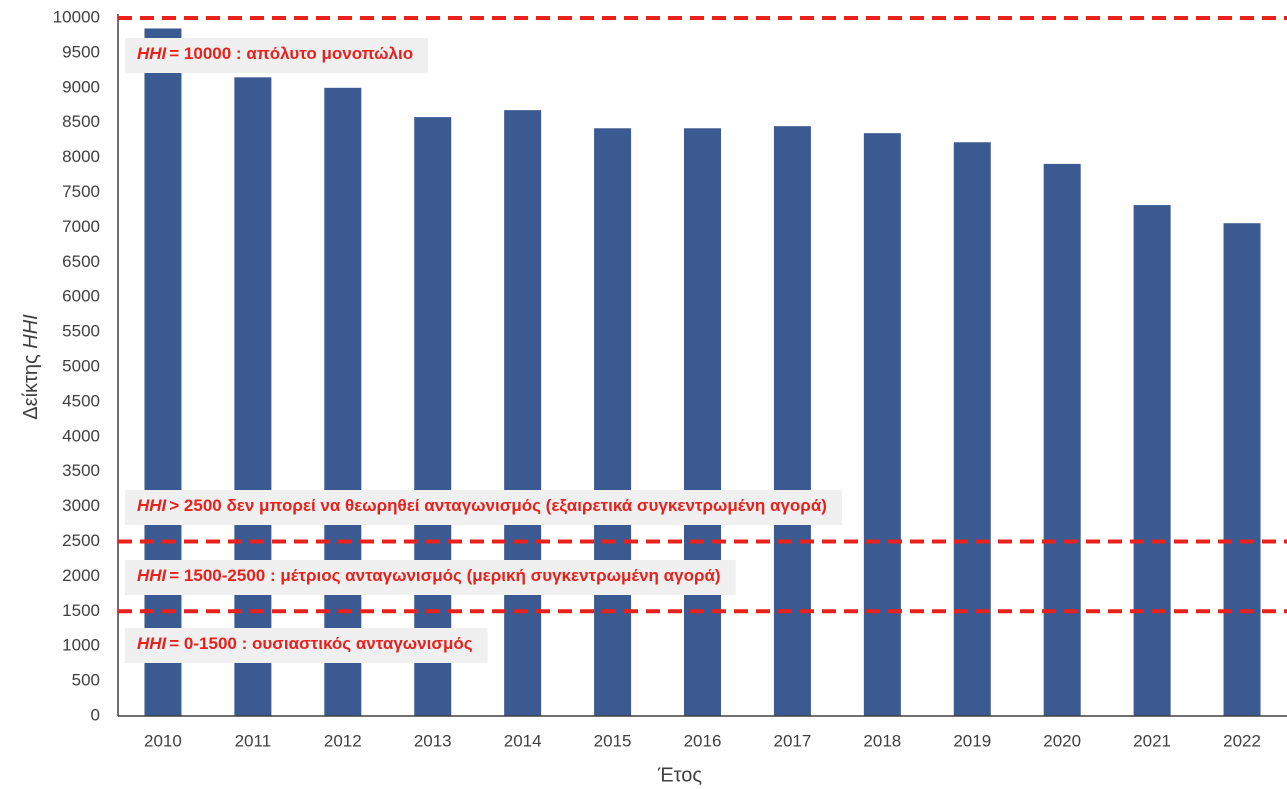 The image size is (1287, 789). What do you see at coordinates (343, 740) in the screenshot?
I see `x-tick-label: 2012` at bounding box center [343, 740].